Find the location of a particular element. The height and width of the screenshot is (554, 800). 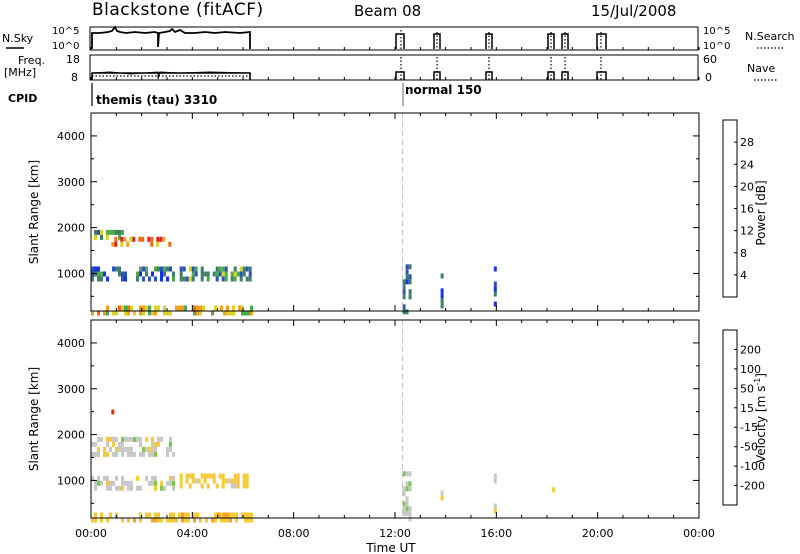

velocity-colorbar-tick-label: -15 is located at coordinates (749, 427).